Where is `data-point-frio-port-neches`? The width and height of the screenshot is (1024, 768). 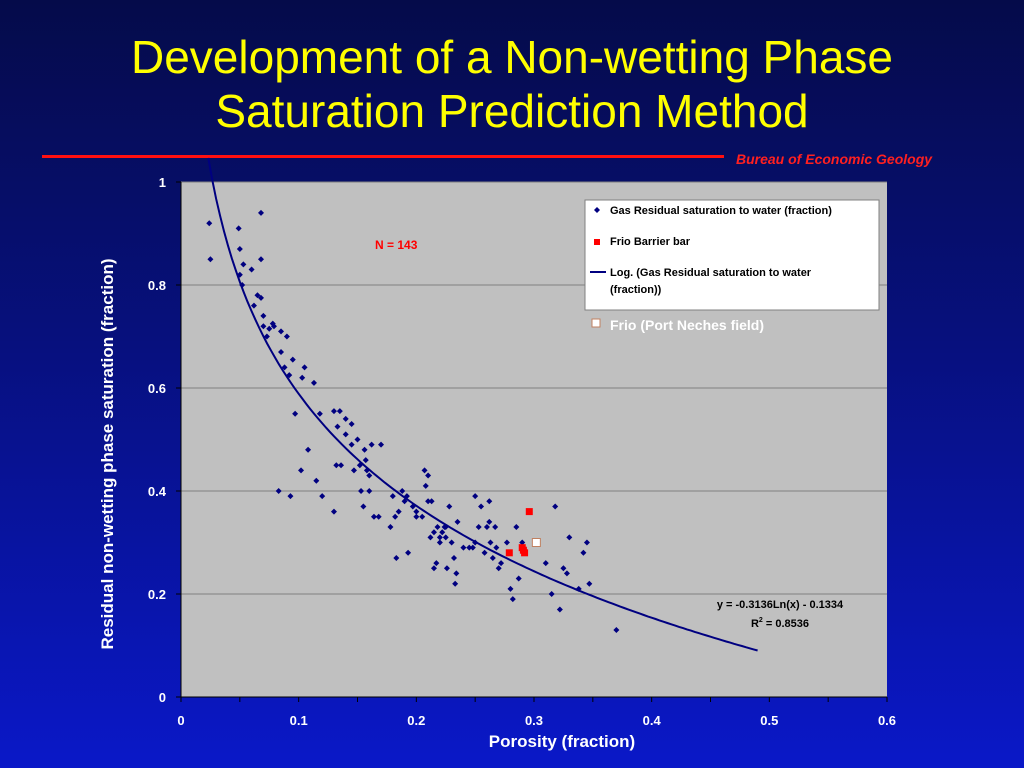 data-point-frio-port-neches is located at coordinates (536, 542).